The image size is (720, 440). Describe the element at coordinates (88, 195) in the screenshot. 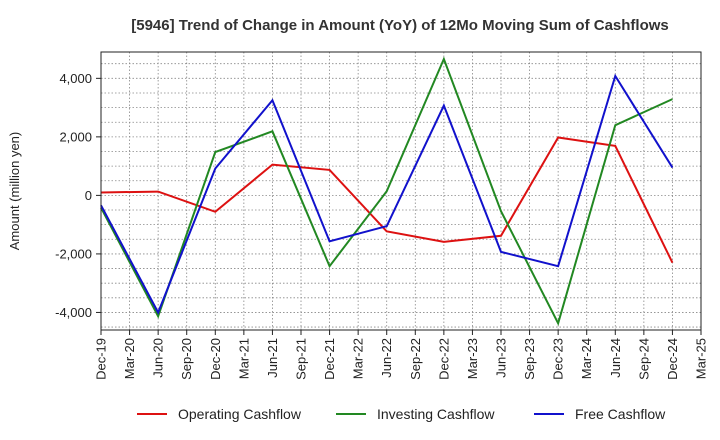

I see `y-tick-label: 0` at that location.